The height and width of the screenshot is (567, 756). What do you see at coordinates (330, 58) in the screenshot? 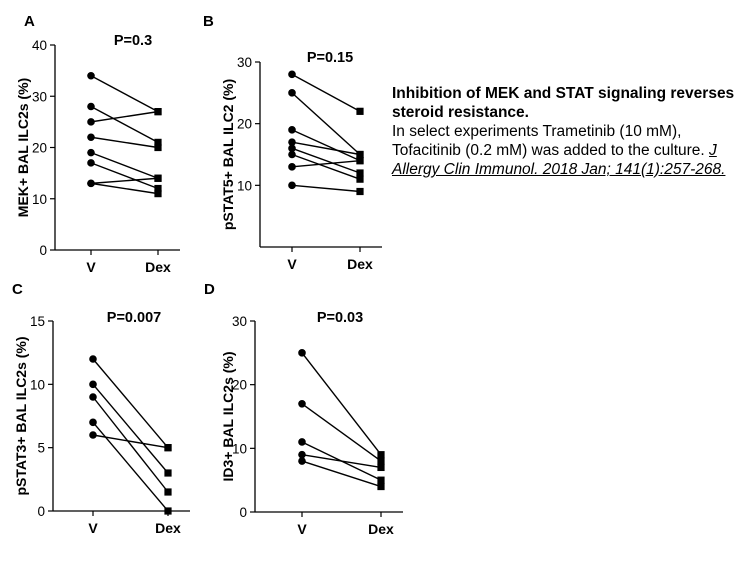
I see `panel-b-title: P=0.15` at bounding box center [330, 58].